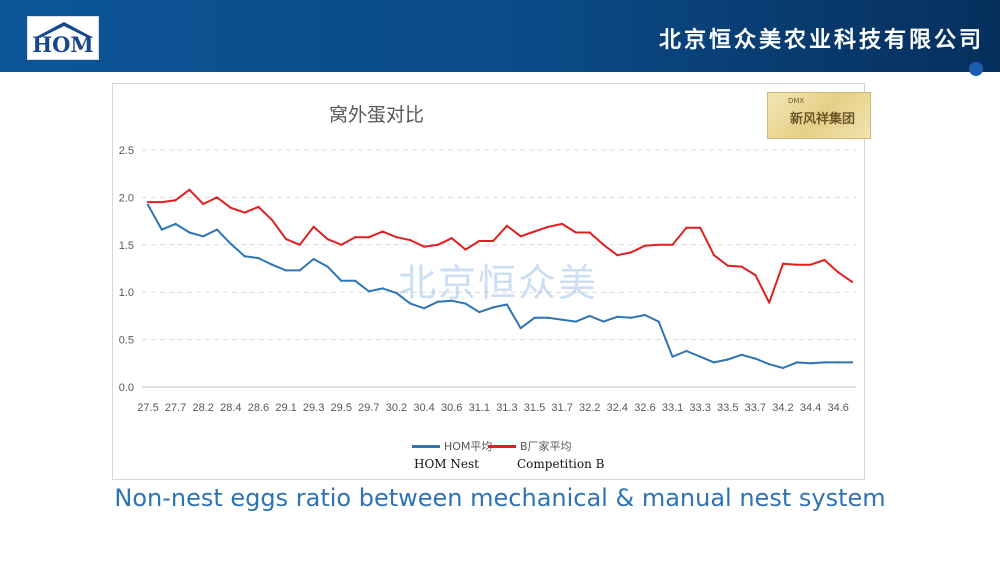 The image size is (1000, 563). Describe the element at coordinates (126, 293) in the screenshot. I see `y-tick-label: 1.0` at that location.